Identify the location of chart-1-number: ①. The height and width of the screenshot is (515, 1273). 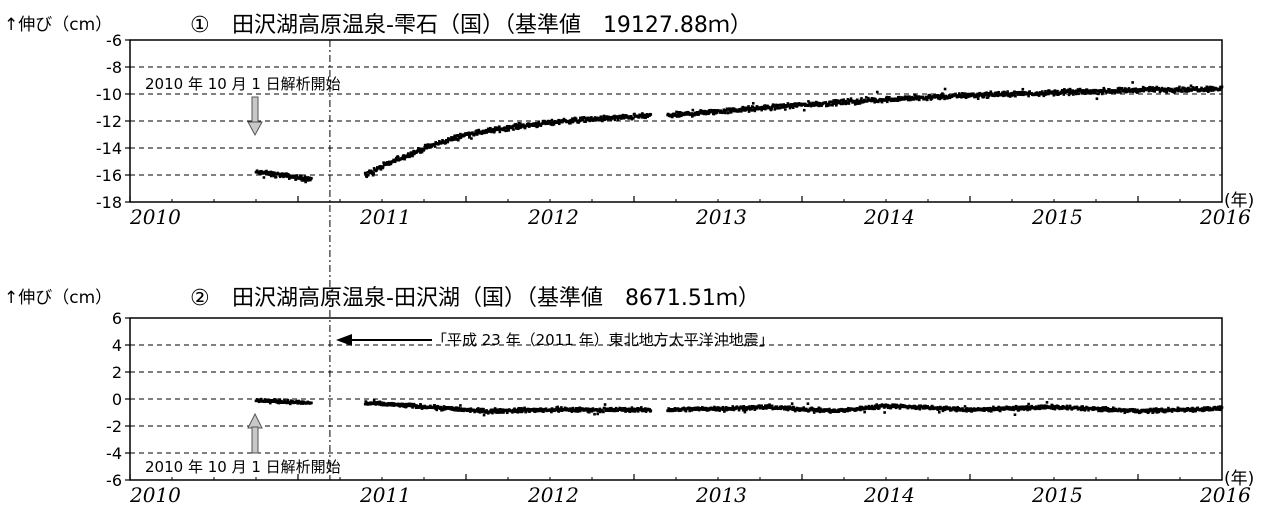
(200, 25).